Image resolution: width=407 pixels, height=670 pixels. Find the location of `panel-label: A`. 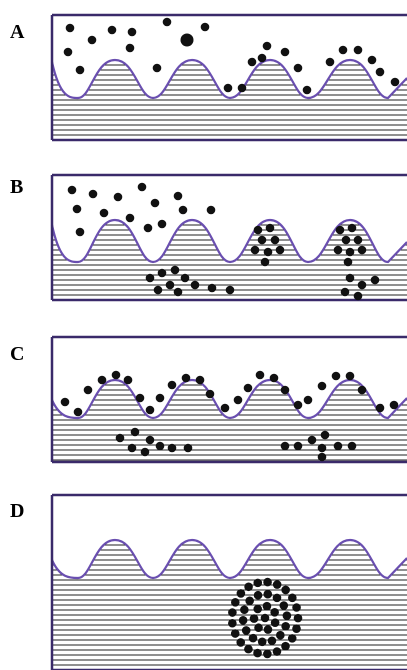

panel-label: A is located at coordinates (17, 32).